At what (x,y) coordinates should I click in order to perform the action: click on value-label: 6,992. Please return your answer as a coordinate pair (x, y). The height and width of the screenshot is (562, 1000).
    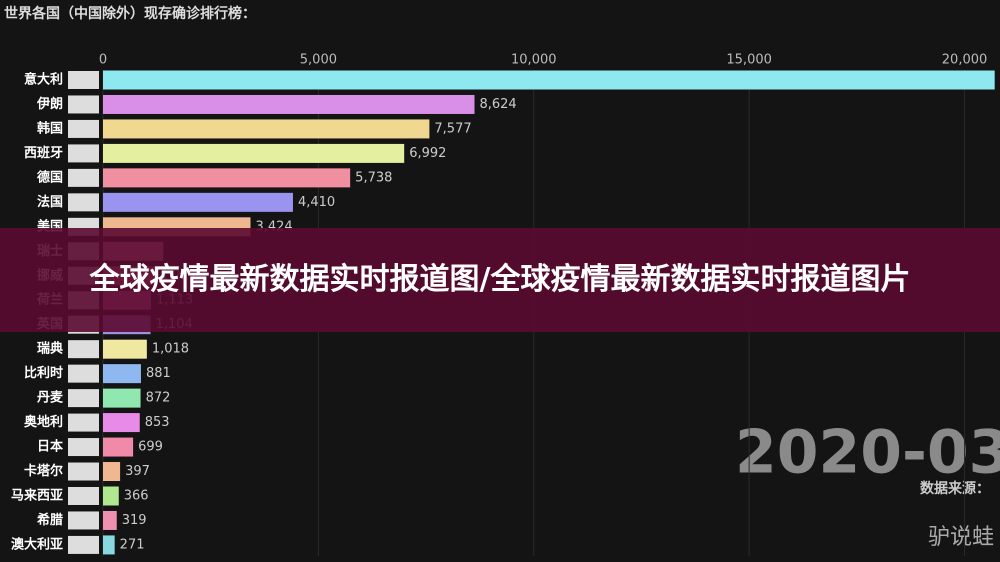
    Looking at the image, I should click on (427, 153).